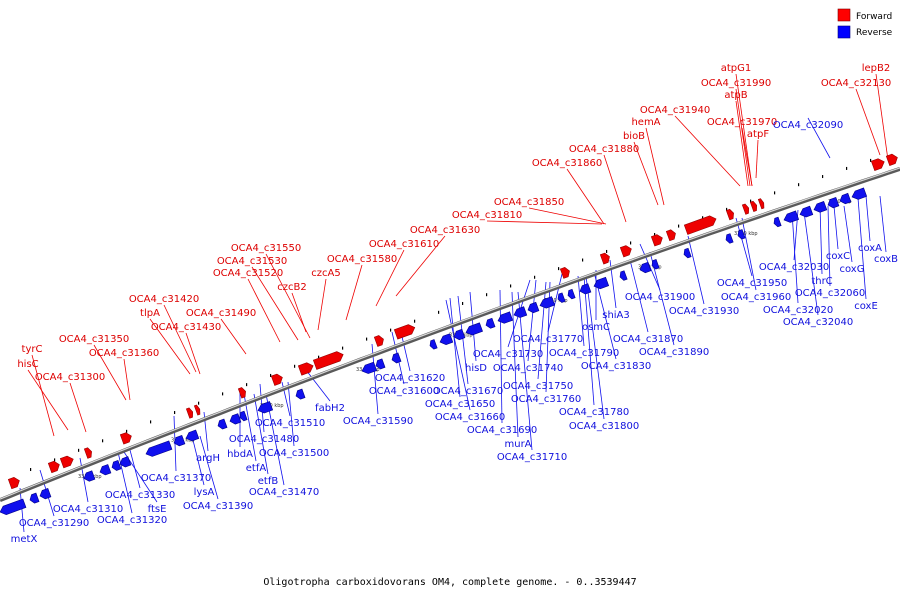  I want to click on reverse-gene-label-thrc: thrC, so click(821, 281).